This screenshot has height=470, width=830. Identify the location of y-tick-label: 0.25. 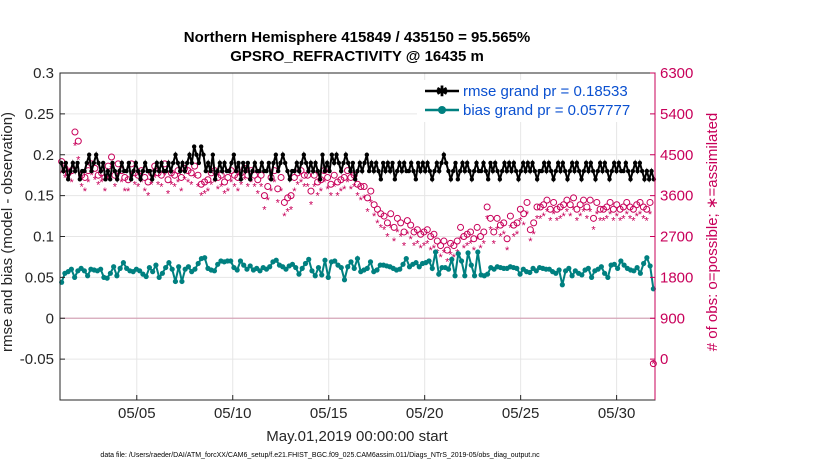
(39, 114).